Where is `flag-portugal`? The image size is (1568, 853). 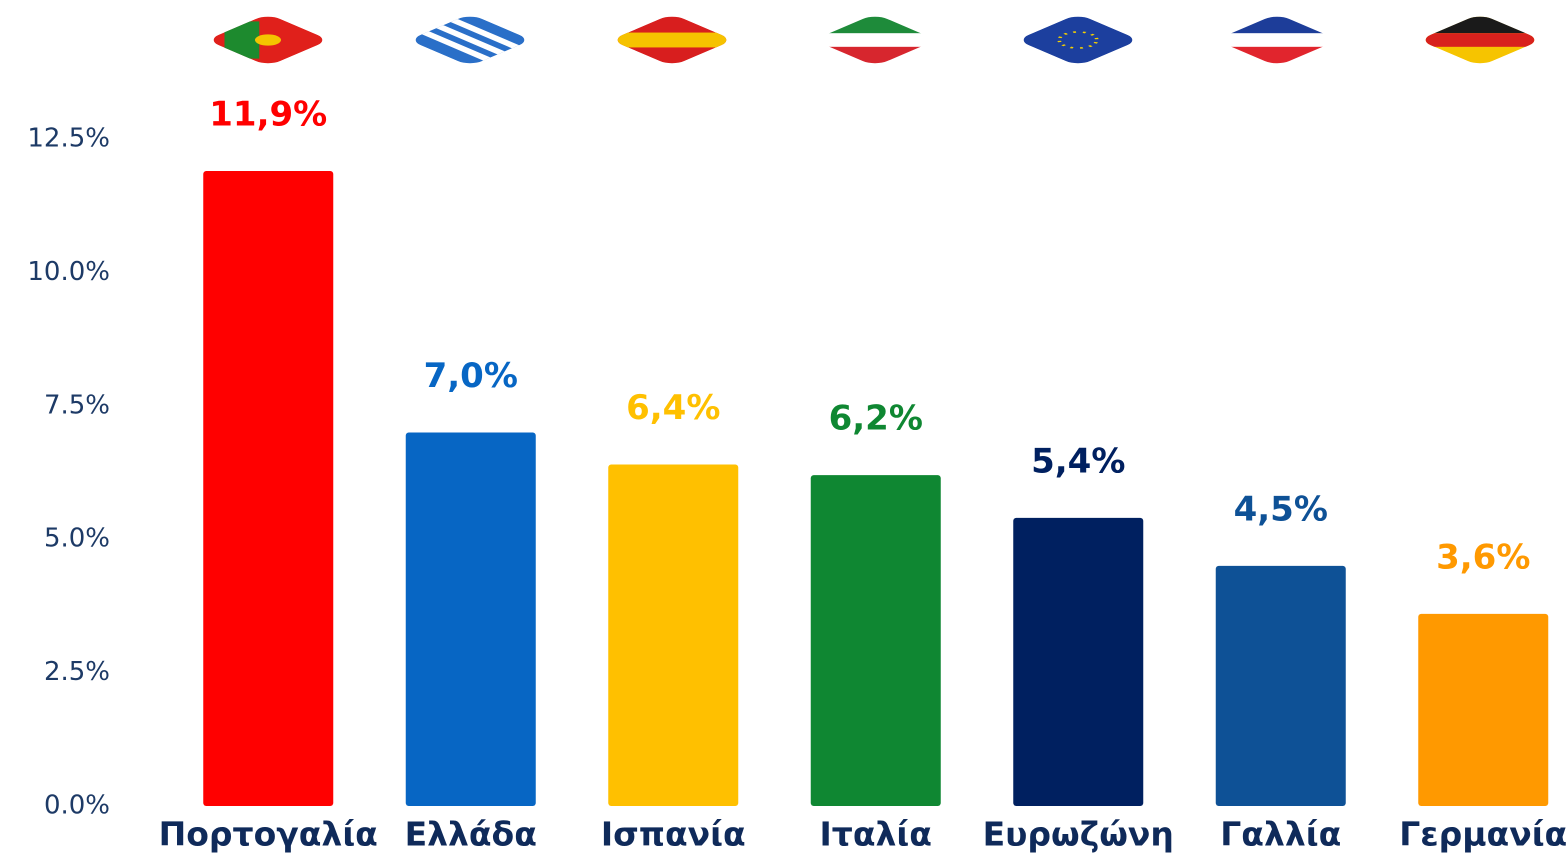 flag-portugal is located at coordinates (268, 40).